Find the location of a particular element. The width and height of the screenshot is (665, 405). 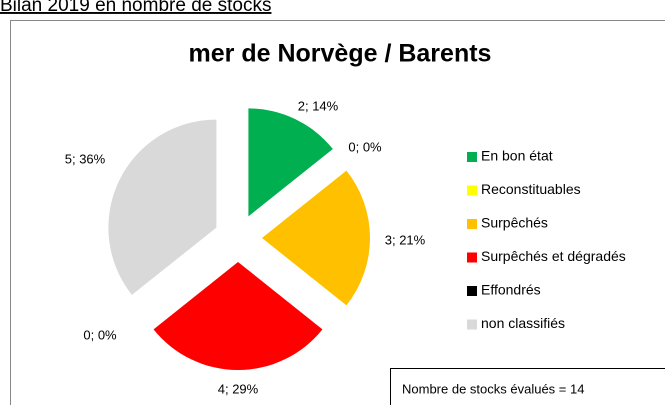

page-header: Bilan 2019 en nombre de stocks is located at coordinates (135, 8).